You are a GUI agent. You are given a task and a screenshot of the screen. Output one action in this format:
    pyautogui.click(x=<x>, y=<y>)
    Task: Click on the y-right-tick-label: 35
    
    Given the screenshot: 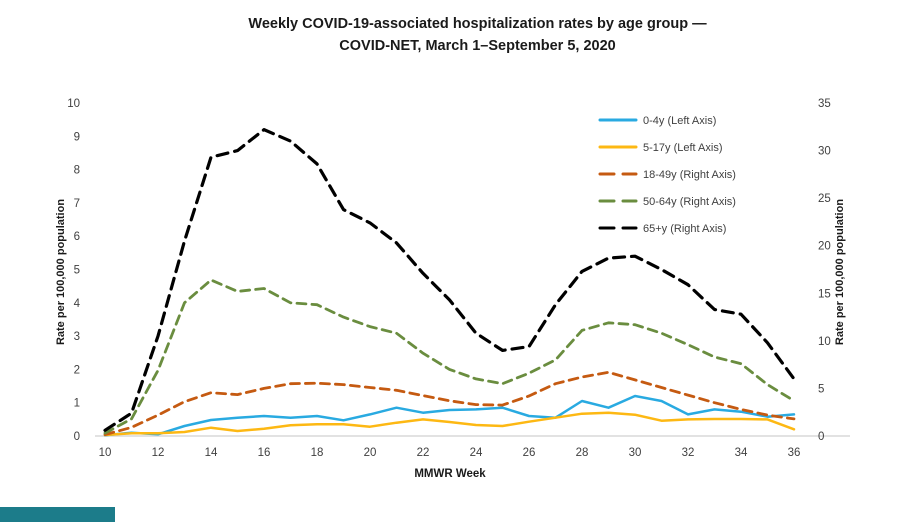 What is the action you would take?
    pyautogui.click(x=824, y=104)
    